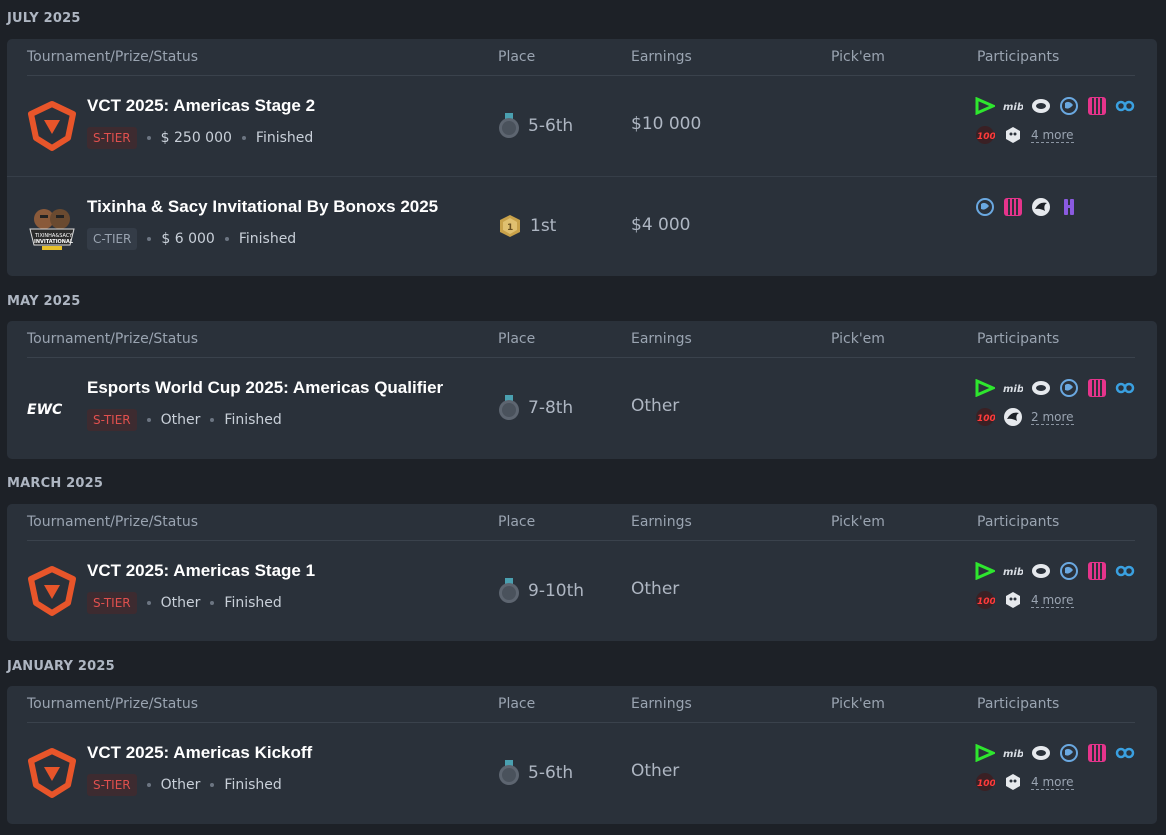 The height and width of the screenshot is (835, 1166). I want to click on svg-text: TIXINHA&SACY, so click(53, 236).